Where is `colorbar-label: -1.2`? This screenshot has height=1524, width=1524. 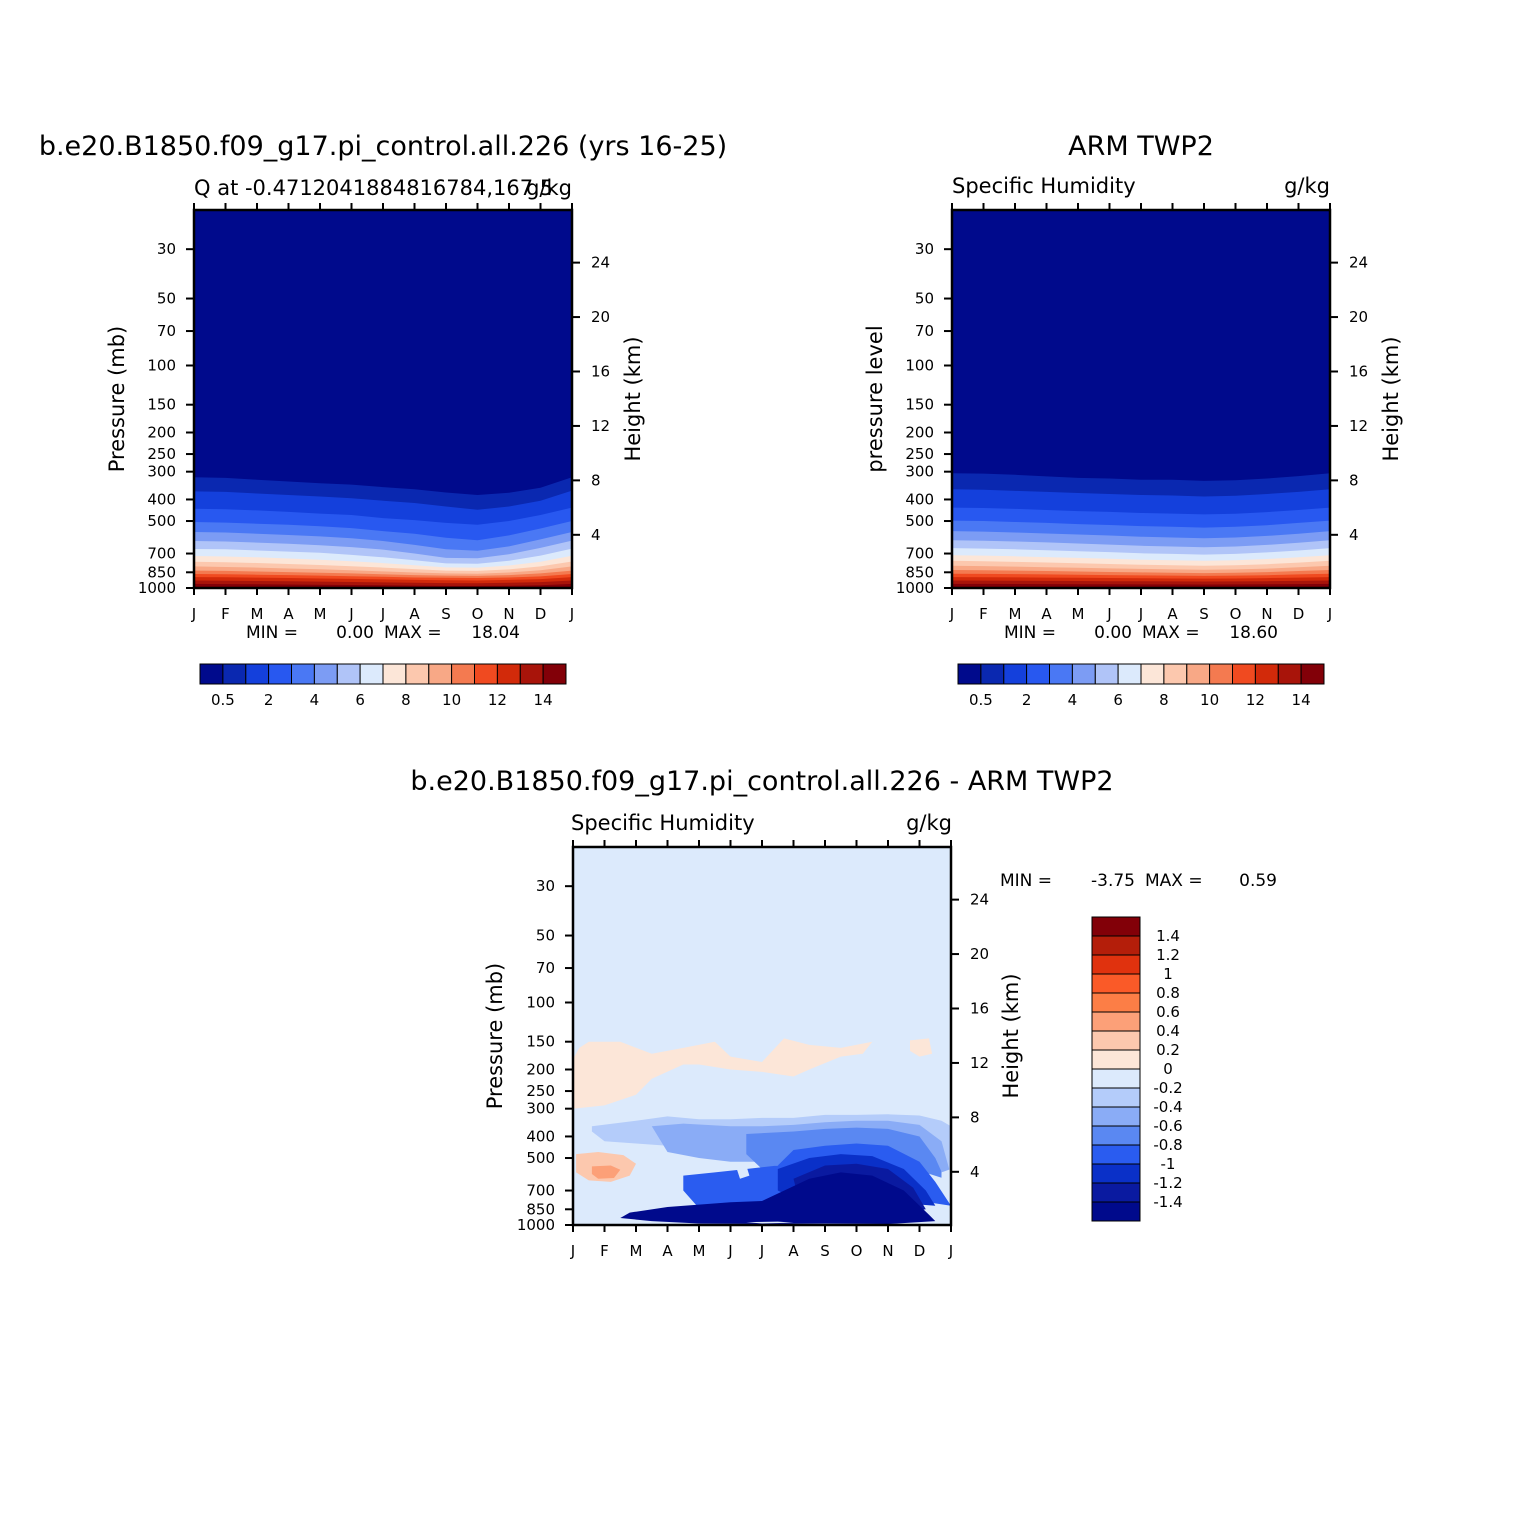 colorbar-label: -1.2 is located at coordinates (1167, 1183).